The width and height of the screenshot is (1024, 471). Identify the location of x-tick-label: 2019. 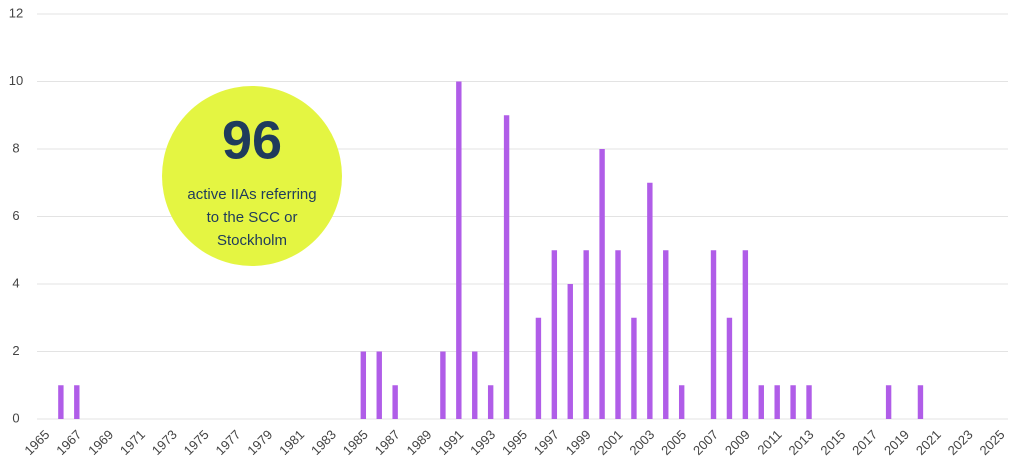
(896, 442).